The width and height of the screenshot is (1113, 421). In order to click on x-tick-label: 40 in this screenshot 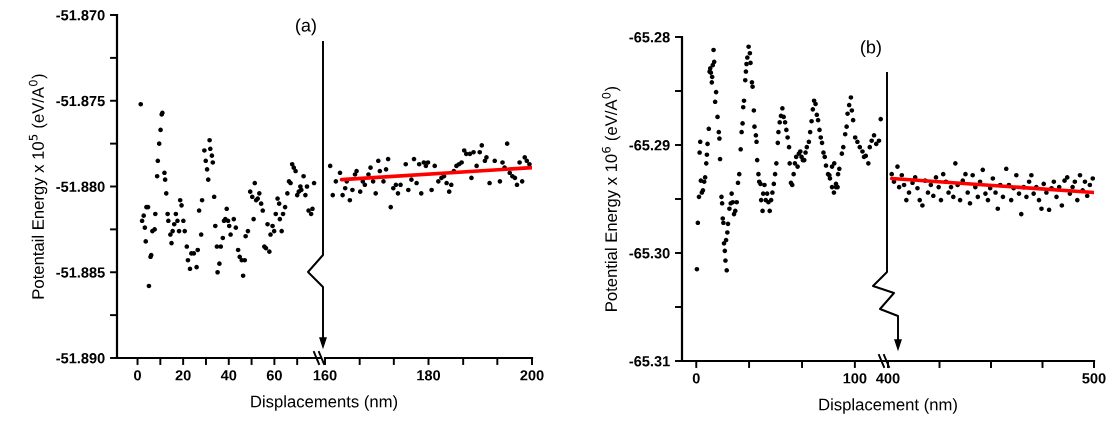, I will do `click(228, 375)`.